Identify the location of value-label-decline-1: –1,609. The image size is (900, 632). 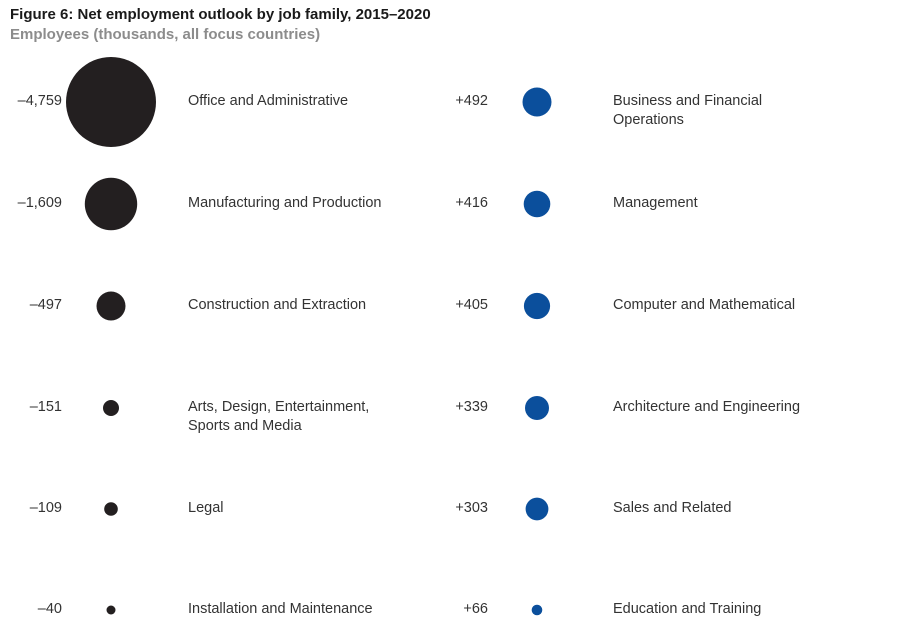
(39, 203).